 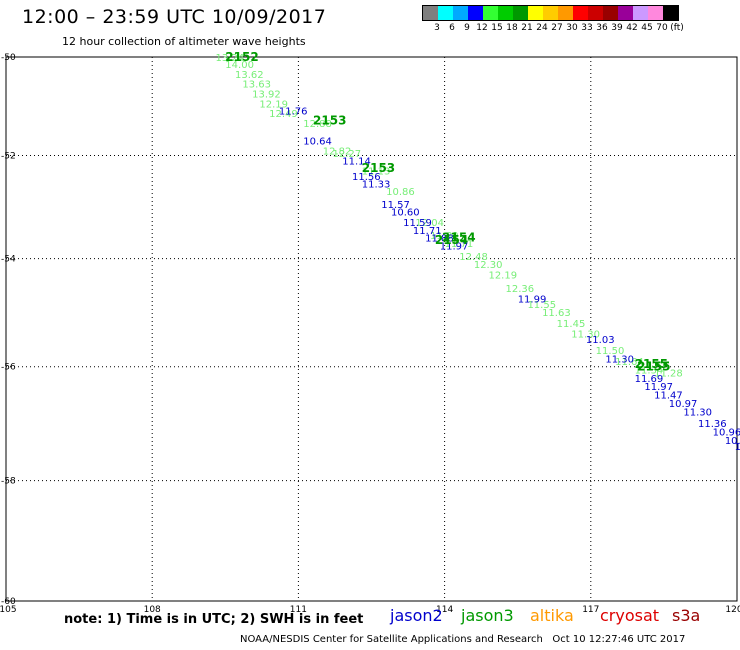 What do you see at coordinates (395, 205) in the screenshot?
I see `wave-height-value: 11.57` at bounding box center [395, 205].